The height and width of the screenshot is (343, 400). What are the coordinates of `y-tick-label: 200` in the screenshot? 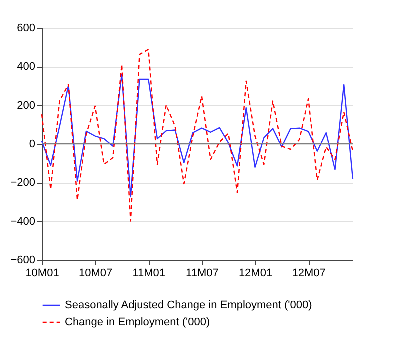 It's located at (26, 106).